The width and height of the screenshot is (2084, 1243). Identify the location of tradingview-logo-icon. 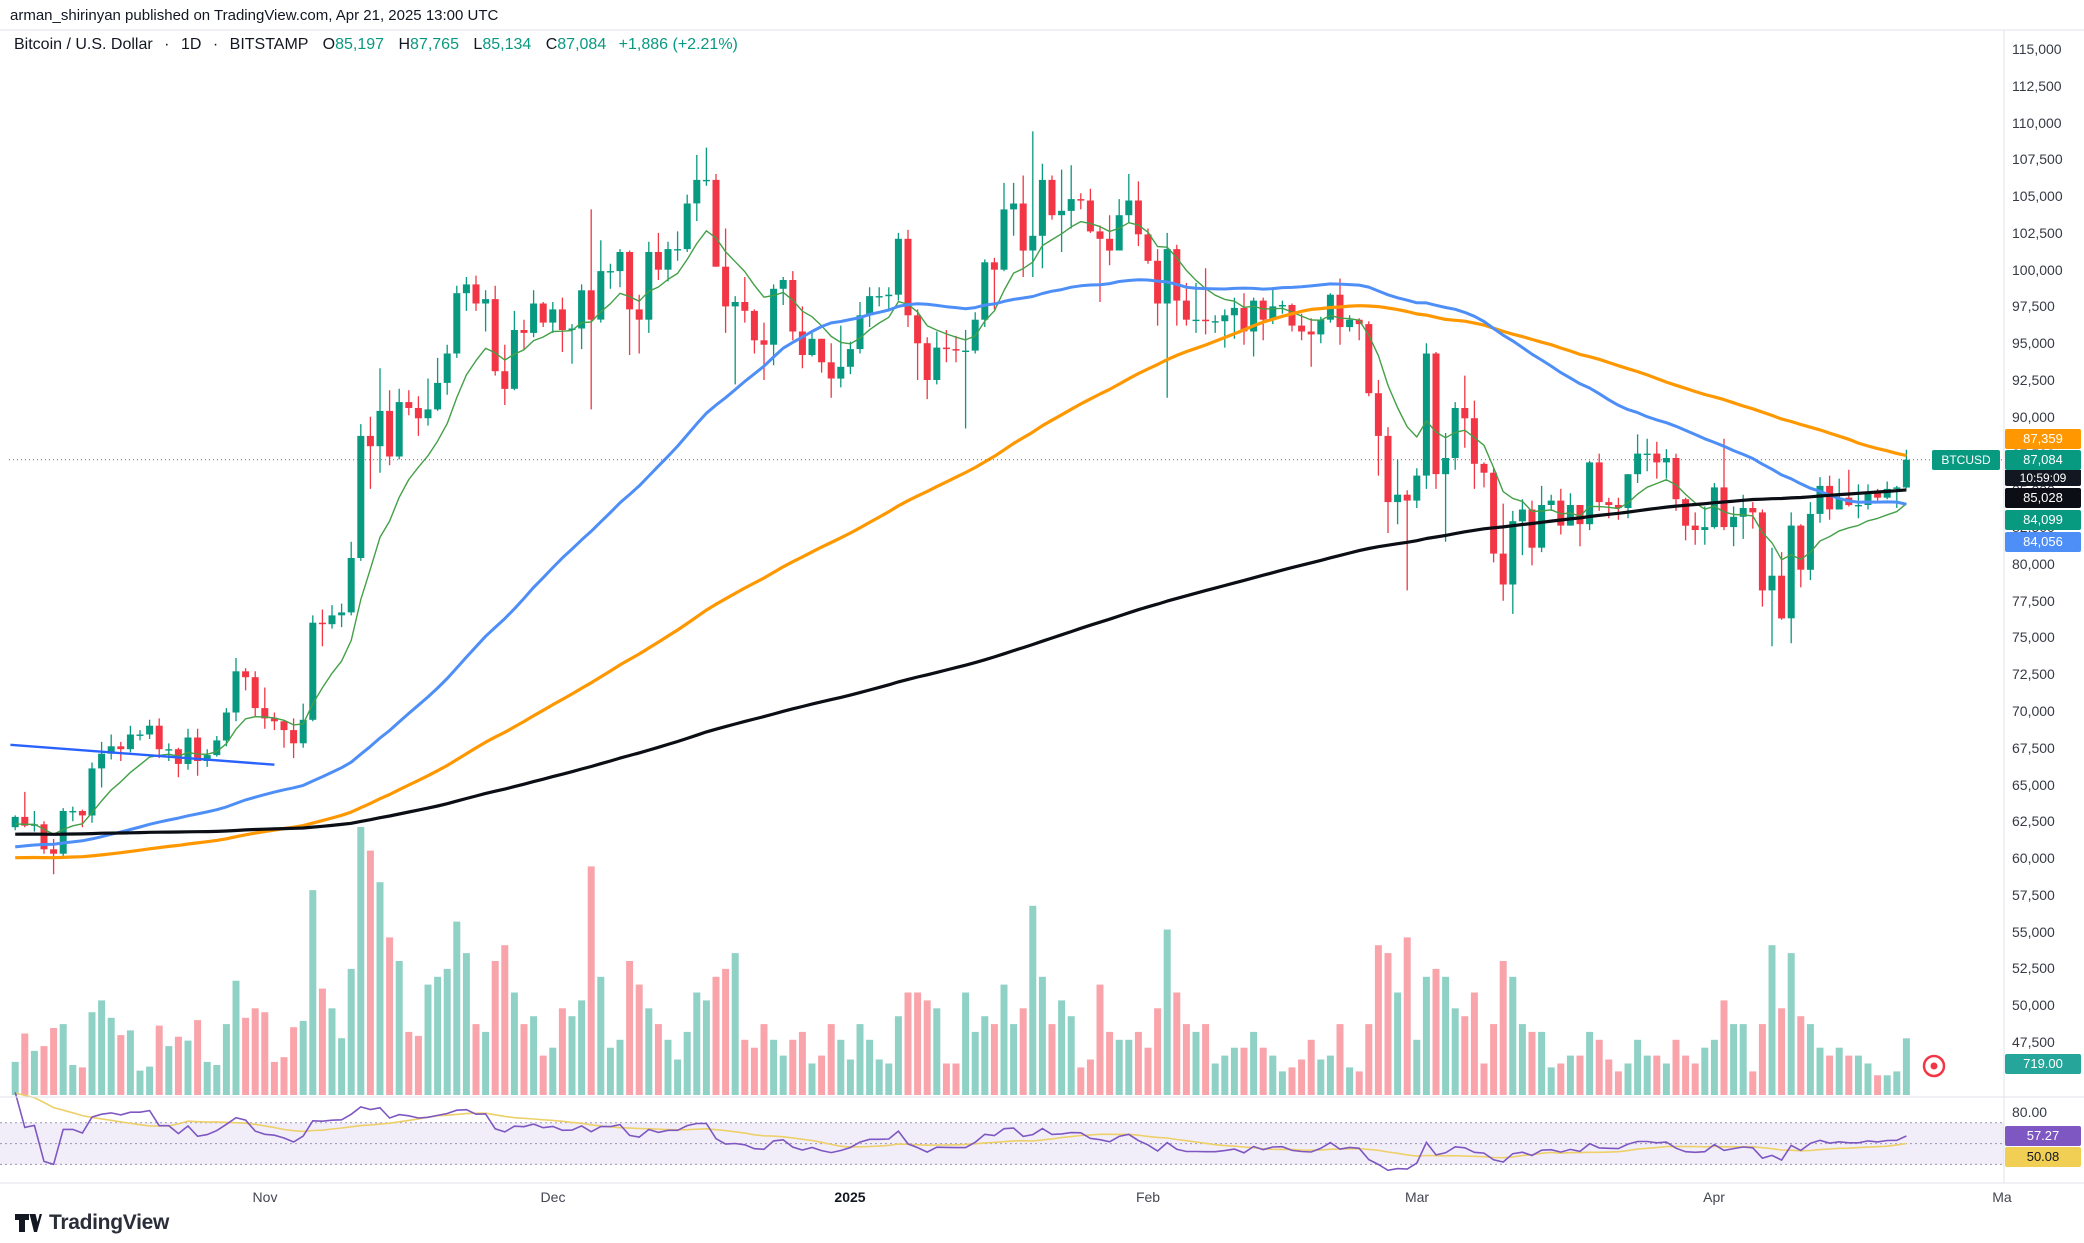
(28, 1223).